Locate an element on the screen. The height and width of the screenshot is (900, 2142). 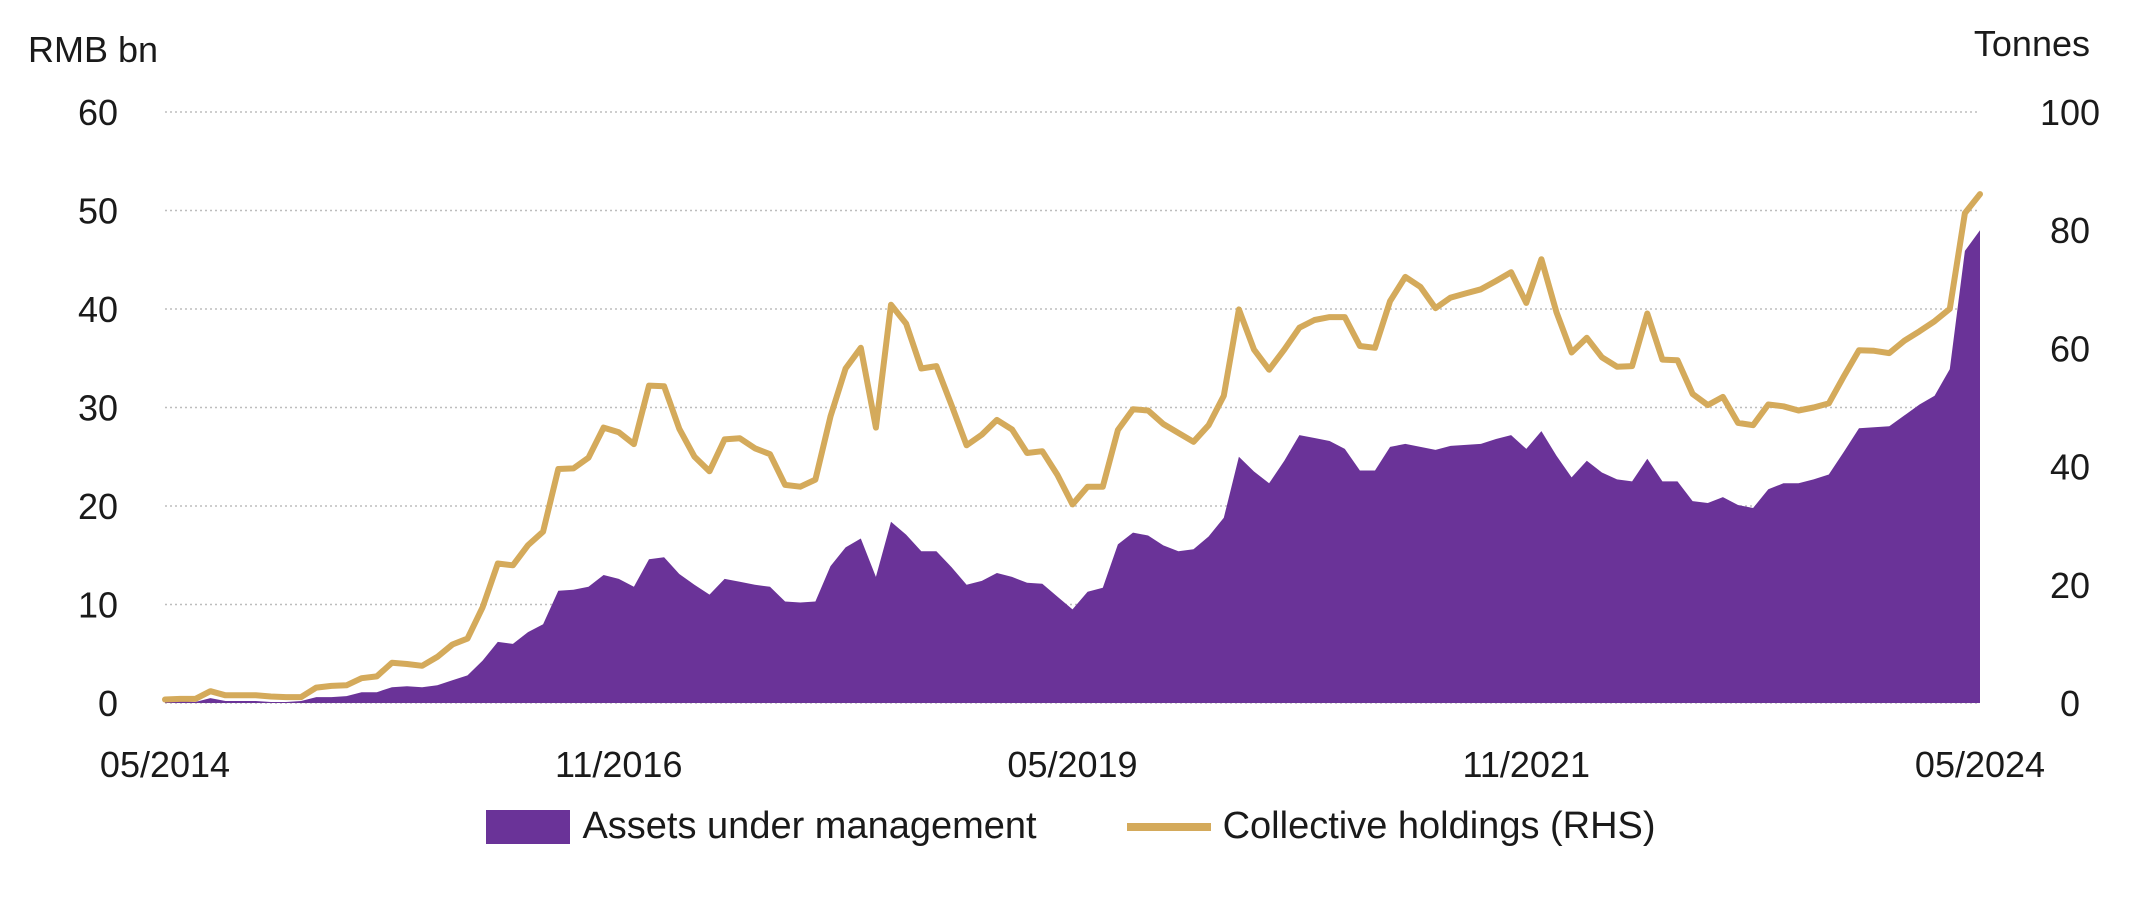
left-axis-unit: RMB bn is located at coordinates (93, 49).